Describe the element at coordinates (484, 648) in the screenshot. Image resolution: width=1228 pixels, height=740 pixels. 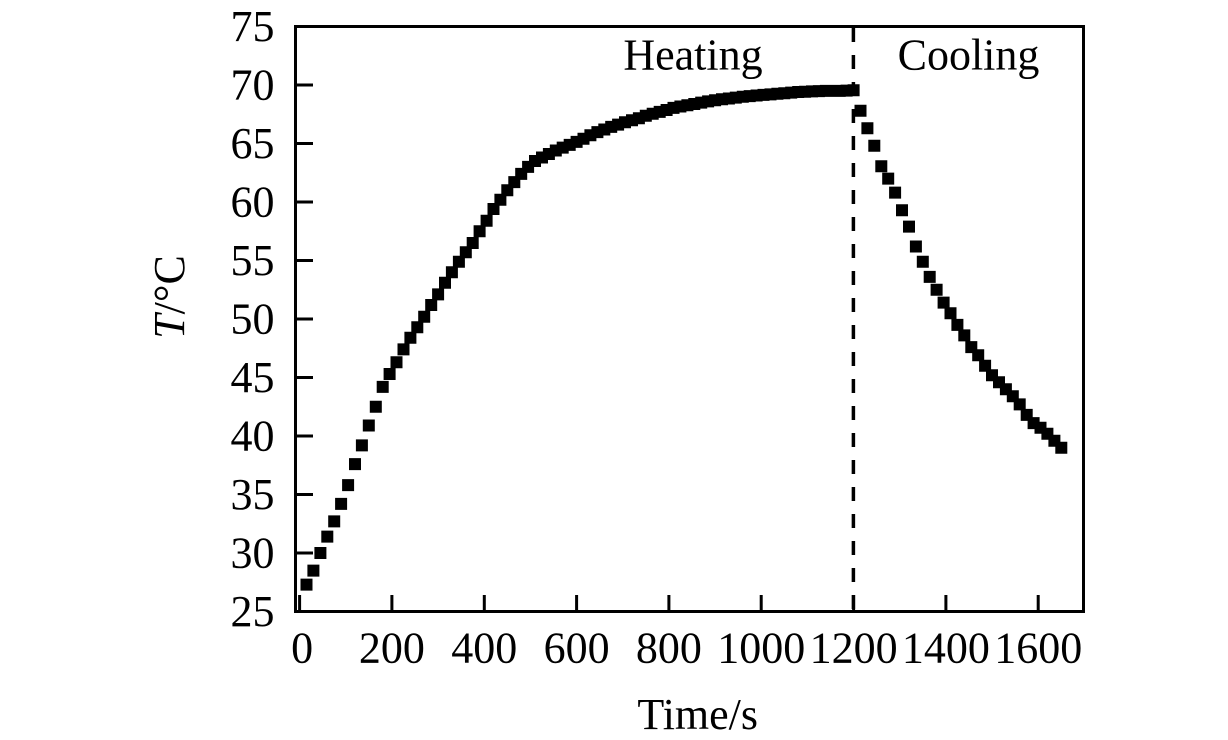
I see `svg-text: 400` at that location.